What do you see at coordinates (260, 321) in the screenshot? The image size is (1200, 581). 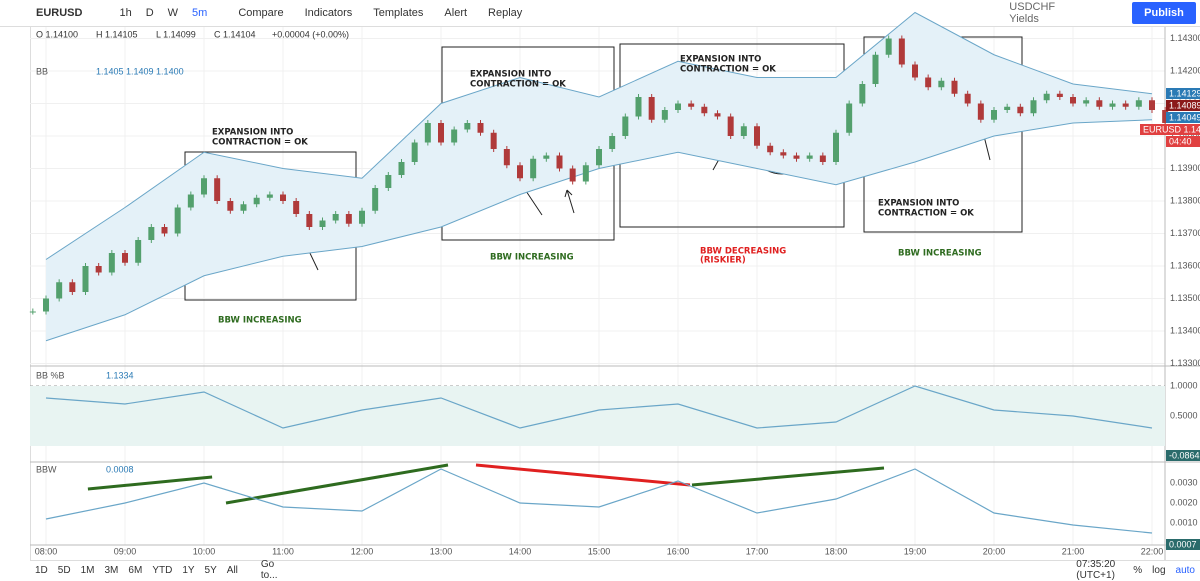 I see `bbw-label: BBW INCREASING` at bounding box center [260, 321].